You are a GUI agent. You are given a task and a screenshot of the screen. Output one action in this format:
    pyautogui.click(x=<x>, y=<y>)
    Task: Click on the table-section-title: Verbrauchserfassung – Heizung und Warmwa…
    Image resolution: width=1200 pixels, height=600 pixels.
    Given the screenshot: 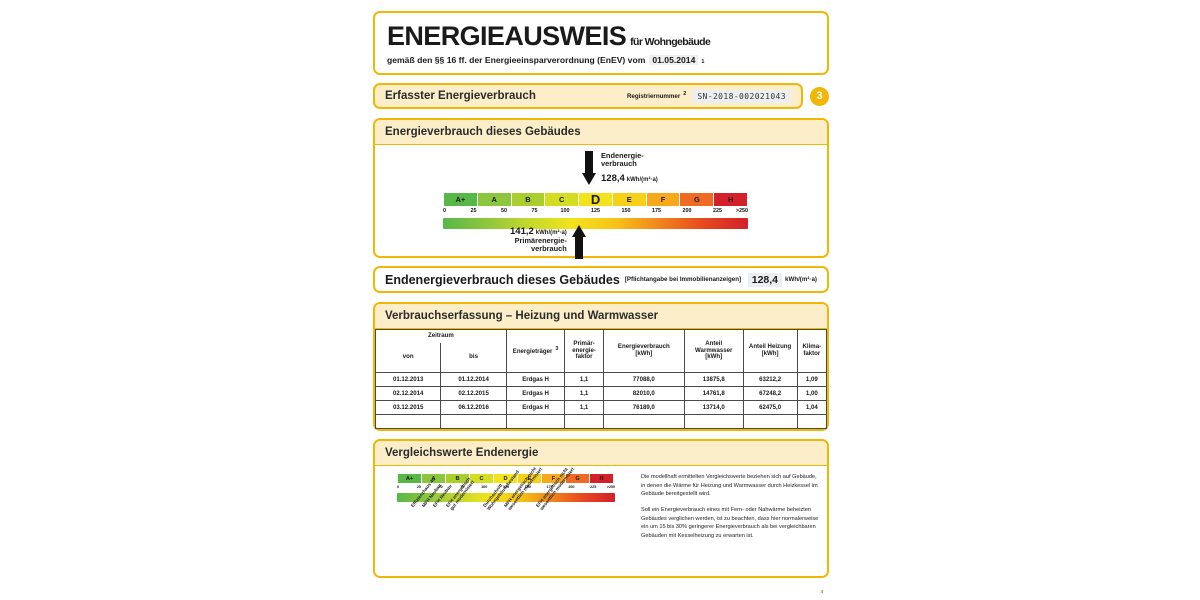 What is the action you would take?
    pyautogui.click(x=522, y=316)
    